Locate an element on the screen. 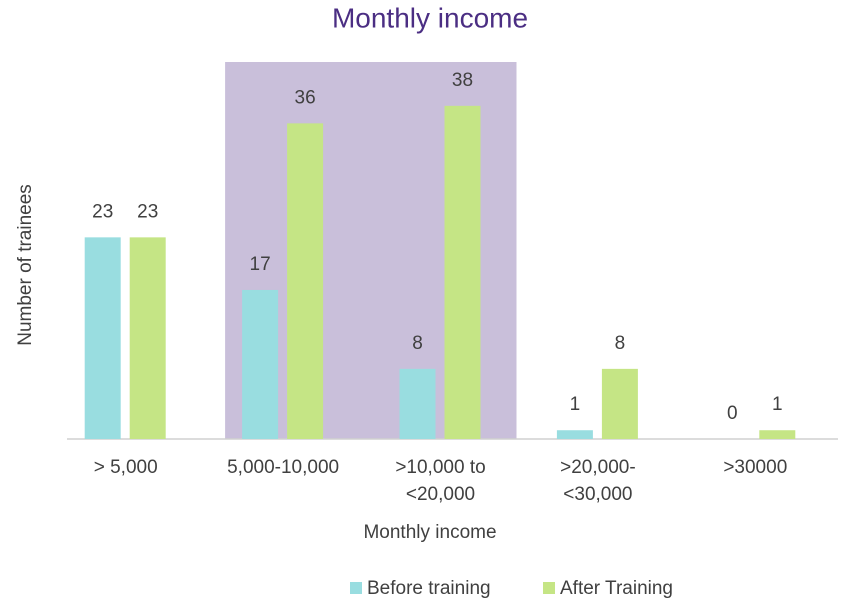 The width and height of the screenshot is (846, 607). x-tick-label: >10,000 to <20,000 is located at coordinates (440, 481).